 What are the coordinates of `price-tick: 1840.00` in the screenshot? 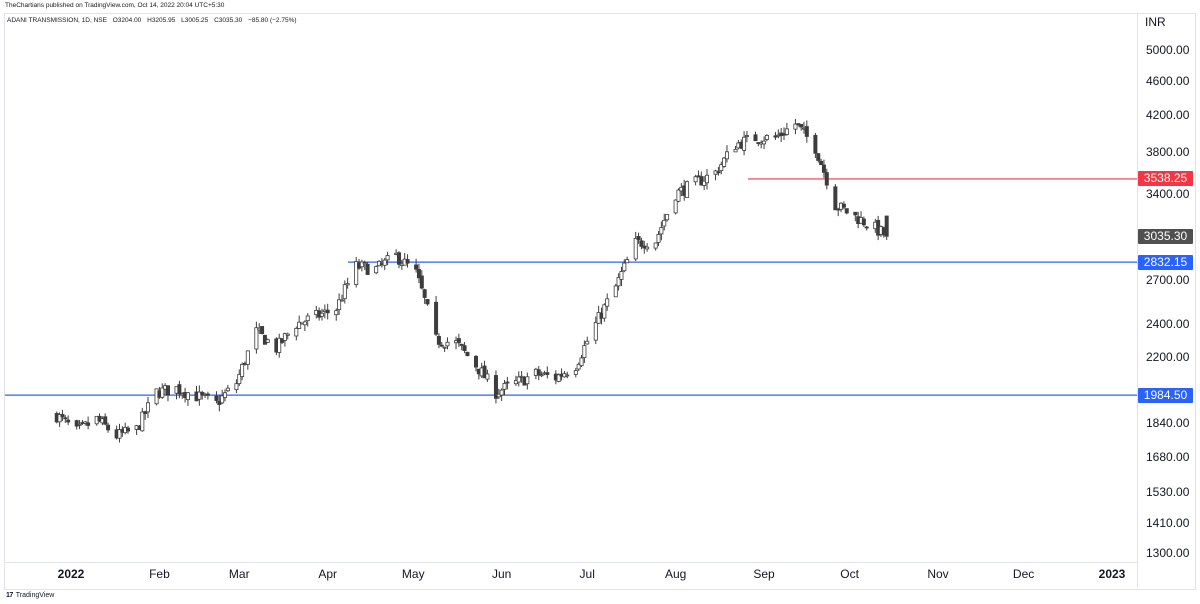 It's located at (1168, 423).